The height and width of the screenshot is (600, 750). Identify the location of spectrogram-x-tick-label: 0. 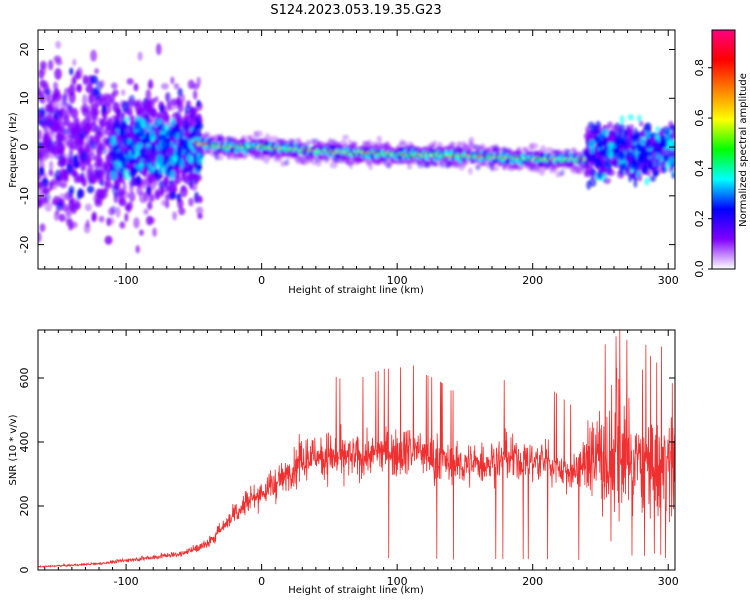
(261, 280).